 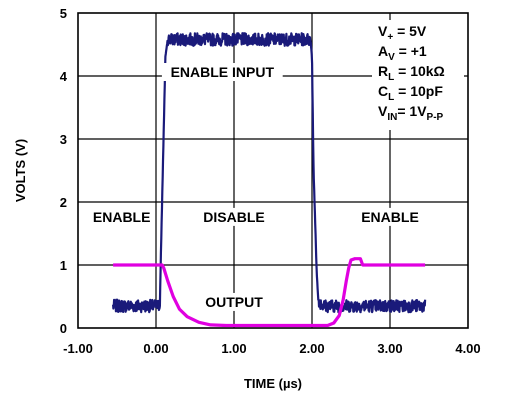 I want to click on y-axis-label: VOLTS (V), so click(x=20, y=170).